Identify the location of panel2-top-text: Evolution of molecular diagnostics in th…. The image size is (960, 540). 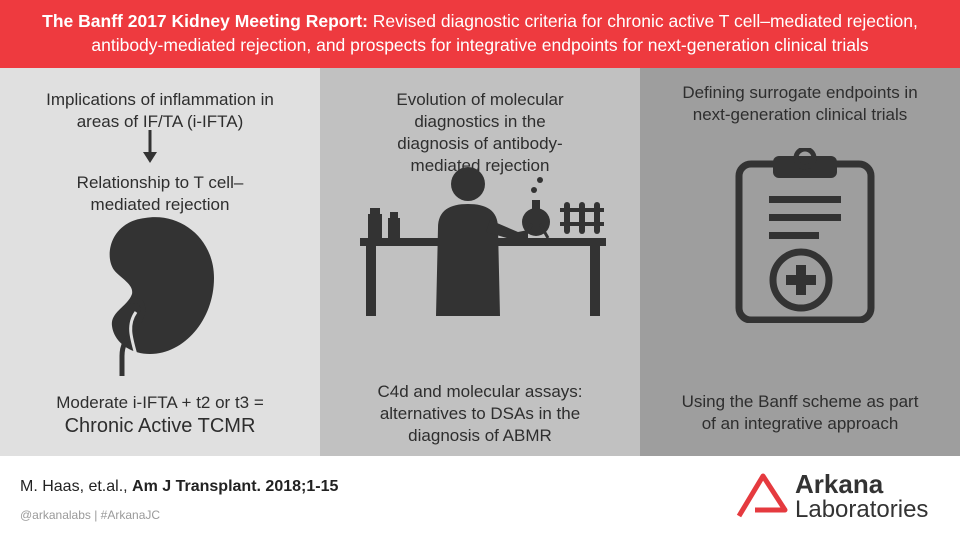
(480, 132).